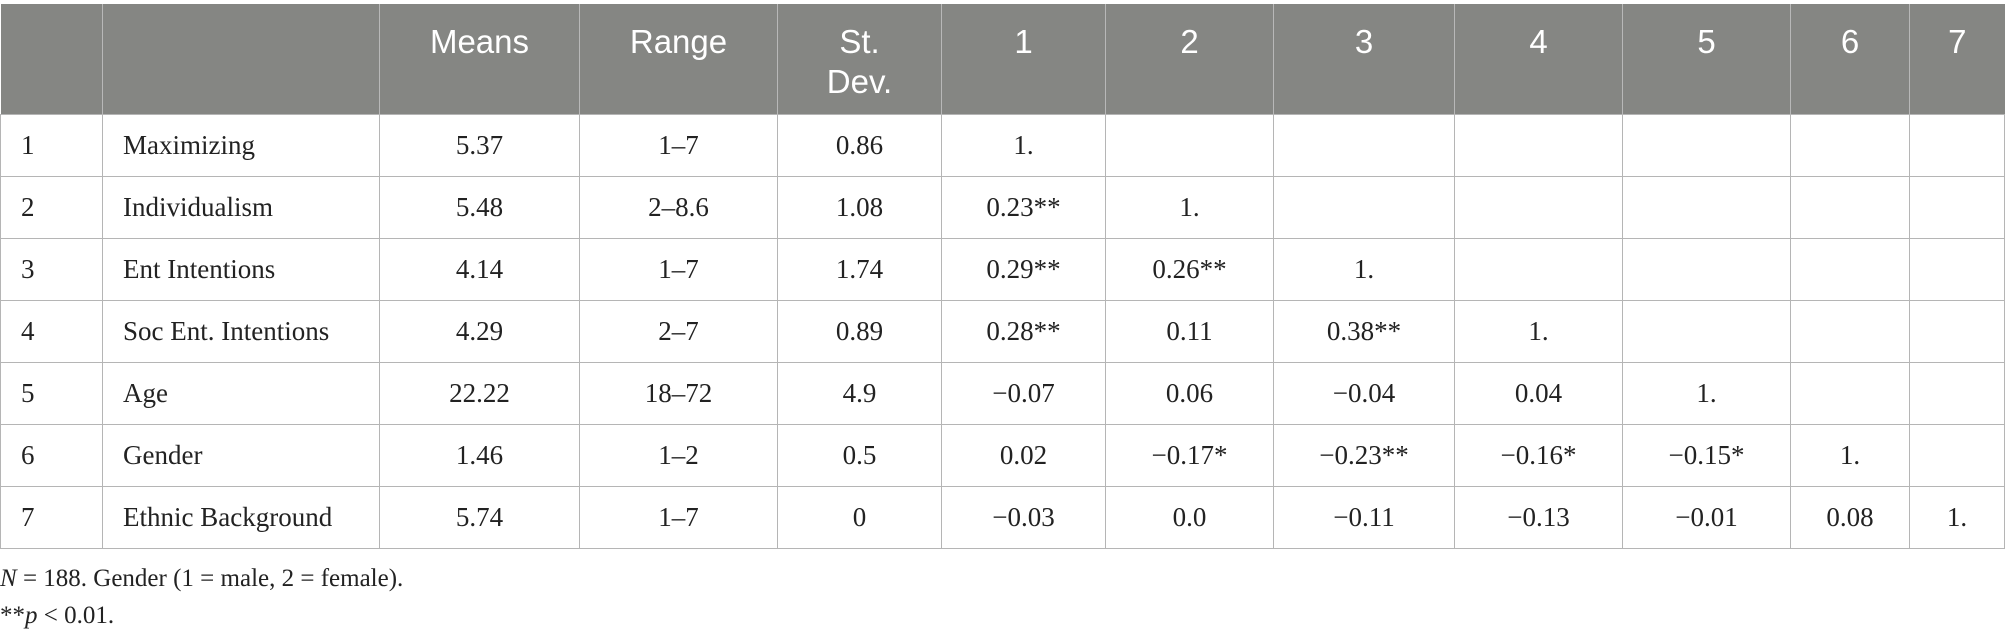  I want to click on table-cell: 5.74, so click(479, 517).